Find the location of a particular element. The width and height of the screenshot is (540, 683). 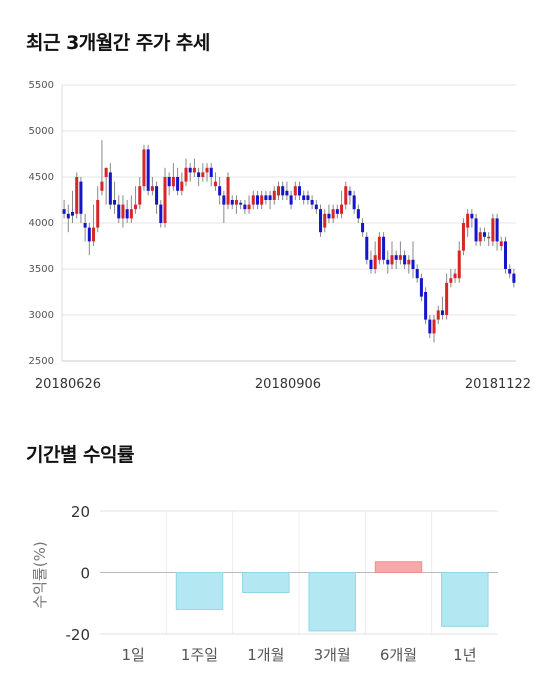

y-tick-label: 3500 is located at coordinates (41, 269).